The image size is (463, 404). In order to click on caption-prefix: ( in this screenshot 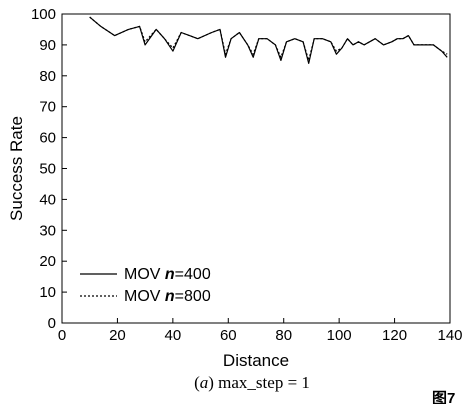, I will do `click(197, 382)`.